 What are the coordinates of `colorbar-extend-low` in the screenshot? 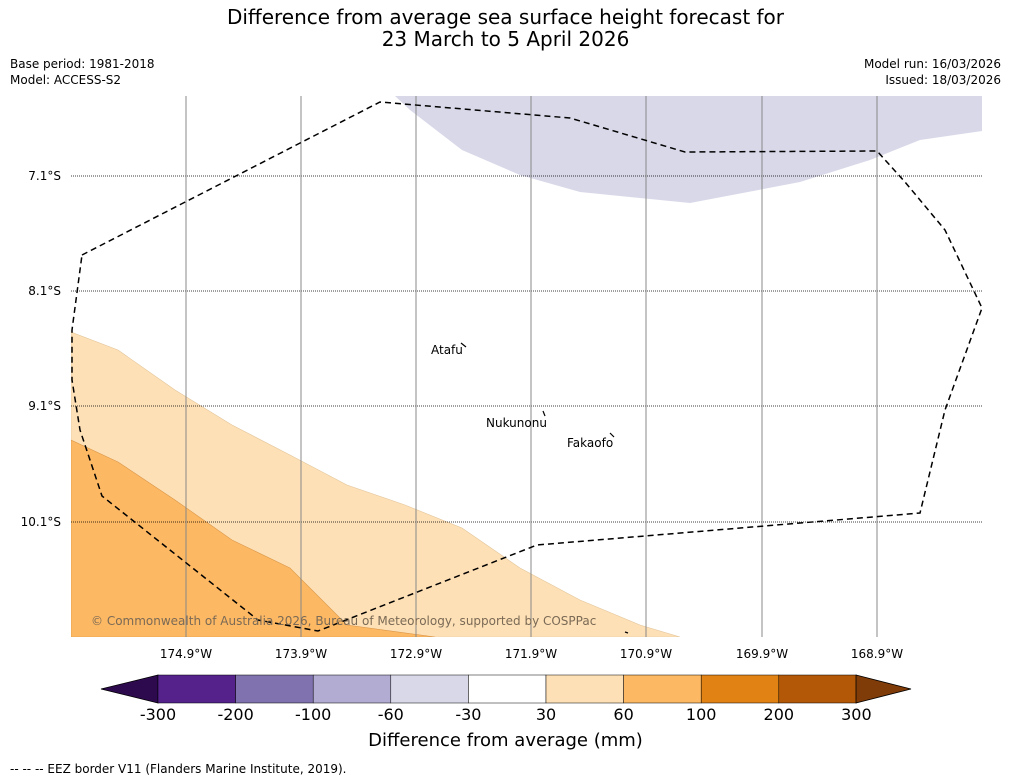 It's located at (129, 689).